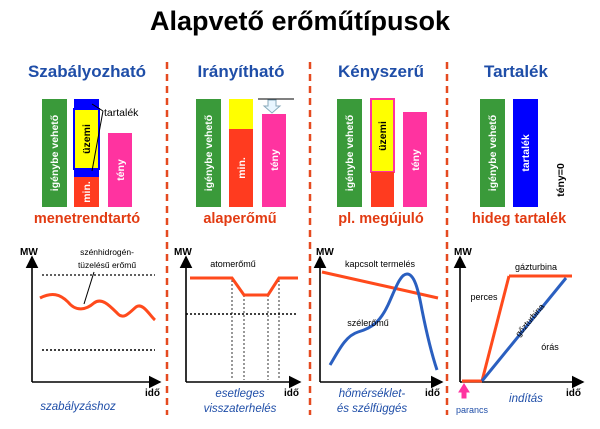 The height and width of the screenshot is (429, 600). I want to click on caption-menetrendtarto: menetrendtartó, so click(87, 219).